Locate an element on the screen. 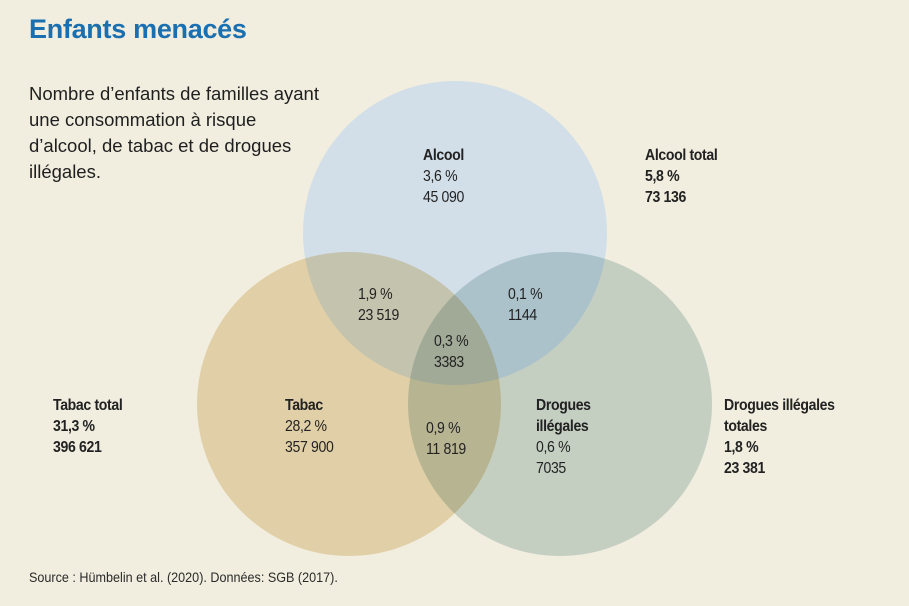 Image resolution: width=909 pixels, height=606 pixels. label-alcool-total: Alcool total 5,8 % 73 136 is located at coordinates (681, 176).